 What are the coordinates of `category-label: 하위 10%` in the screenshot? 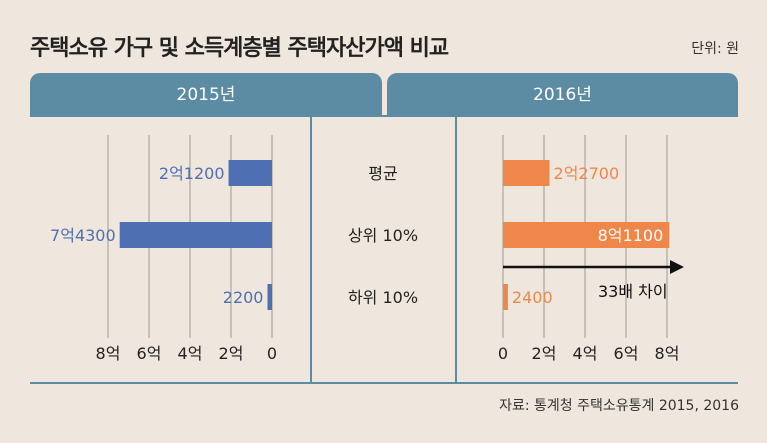 It's located at (383, 297).